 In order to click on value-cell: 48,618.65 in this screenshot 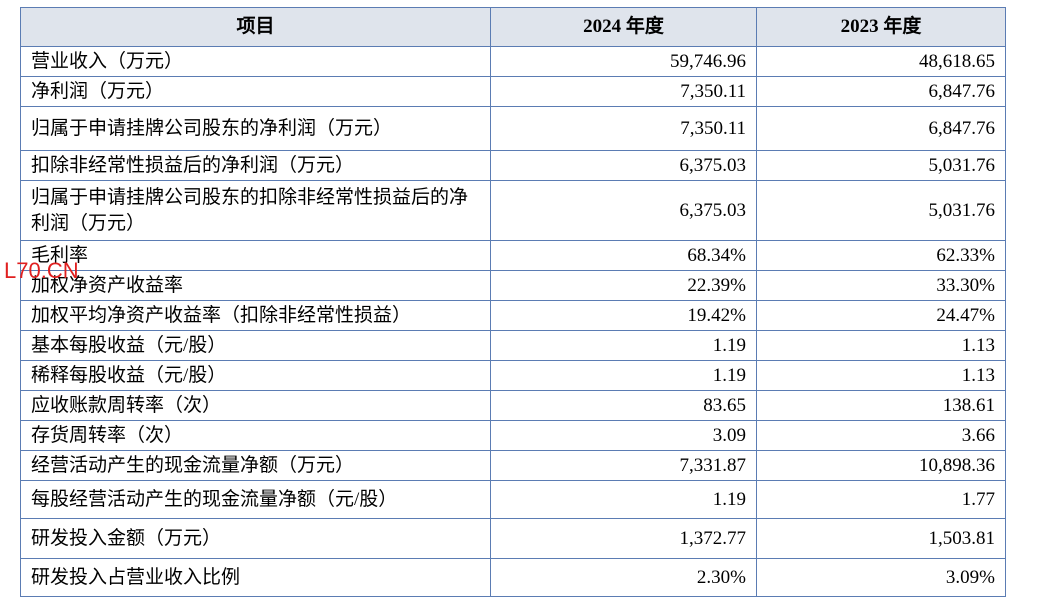, I will do `click(881, 61)`.